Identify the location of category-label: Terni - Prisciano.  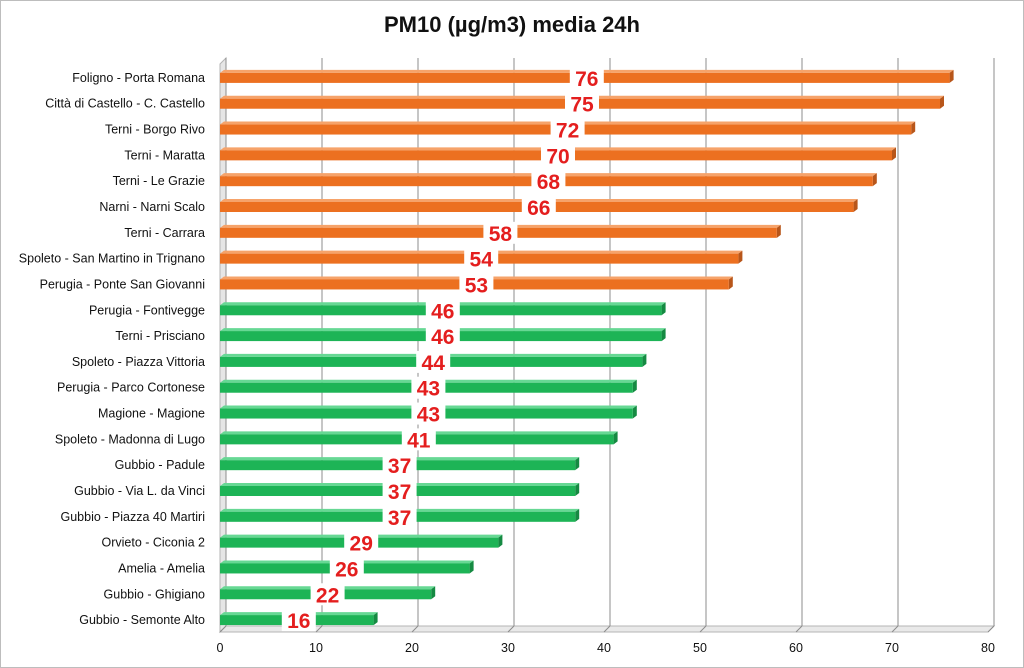
(160, 336).